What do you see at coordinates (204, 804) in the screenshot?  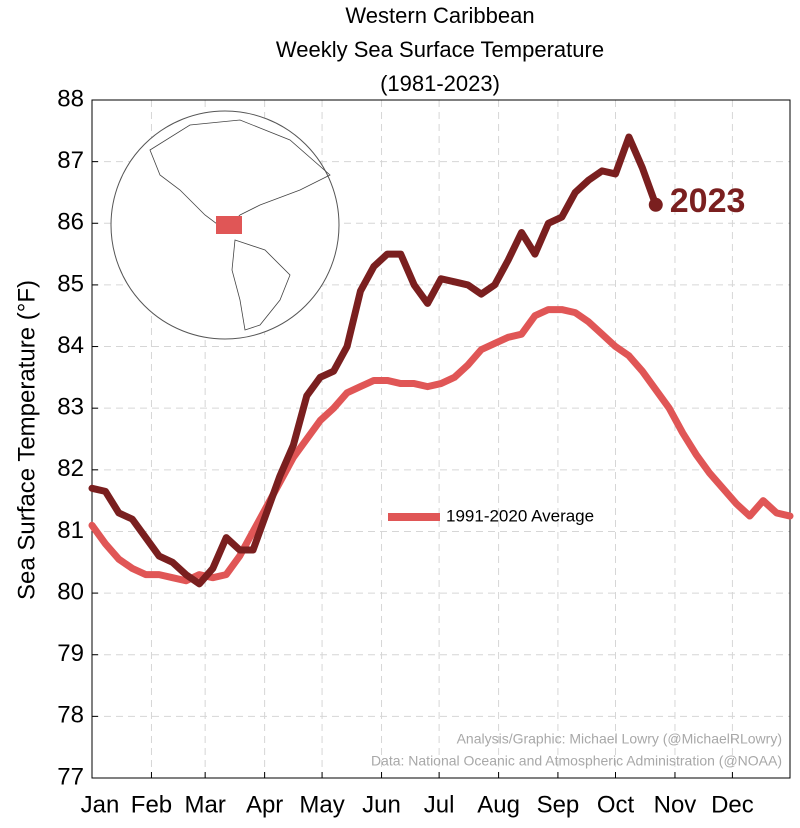 I see `x-tick-label: Mar` at bounding box center [204, 804].